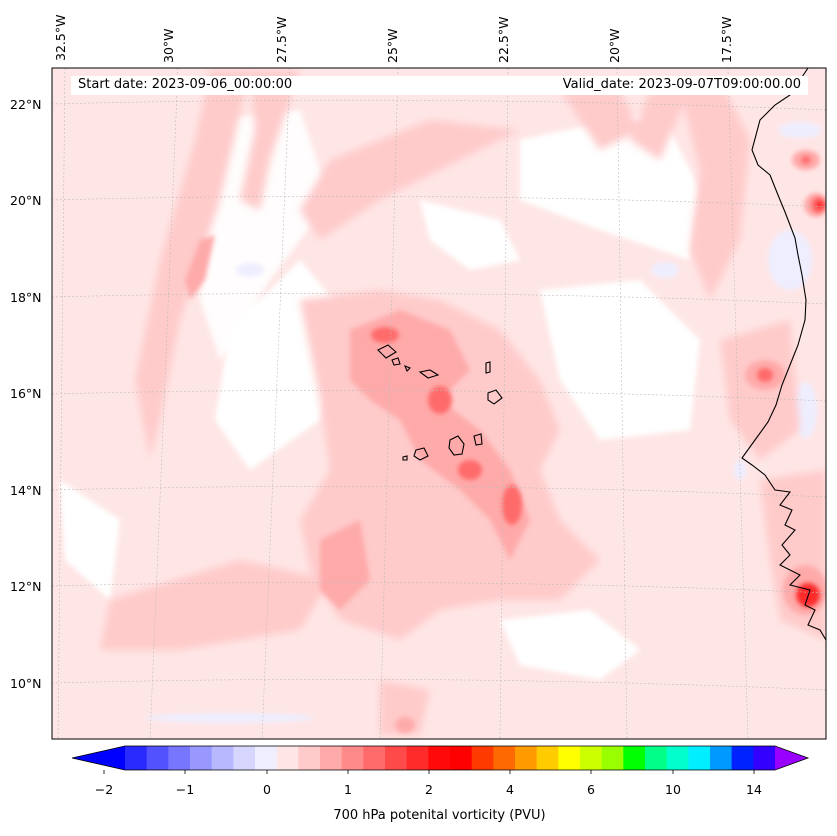 This screenshot has width=837, height=836. What do you see at coordinates (791, 758) in the screenshot?
I see `colorbar-extend-high` at bounding box center [791, 758].